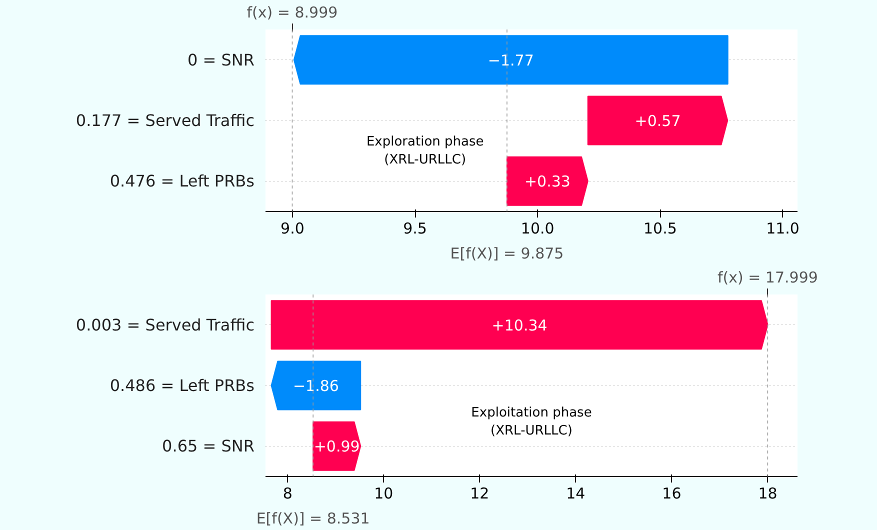  I want to click on data-label: +10.34, so click(520, 325).